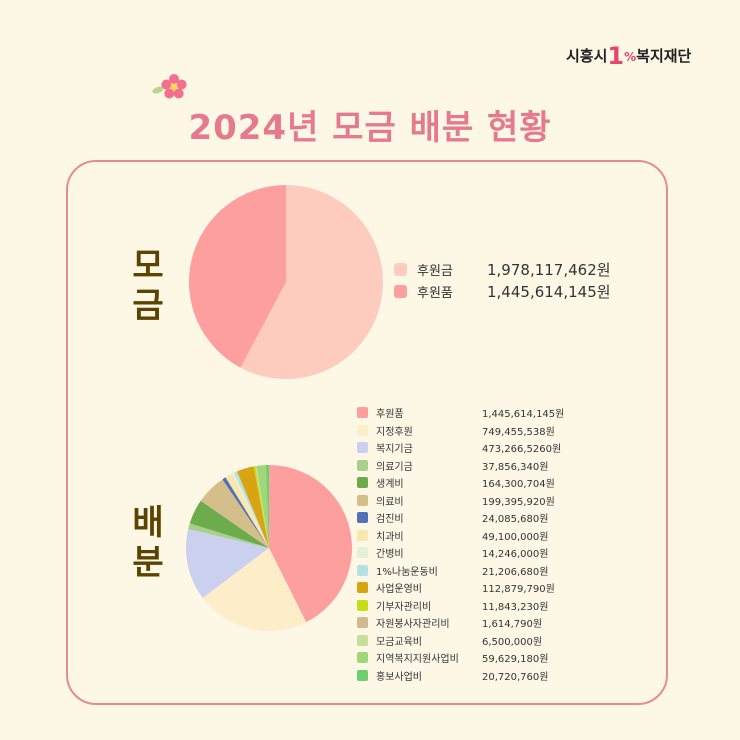  I want to click on legend-item: 사업운영비 112,879,790원, so click(460, 588).